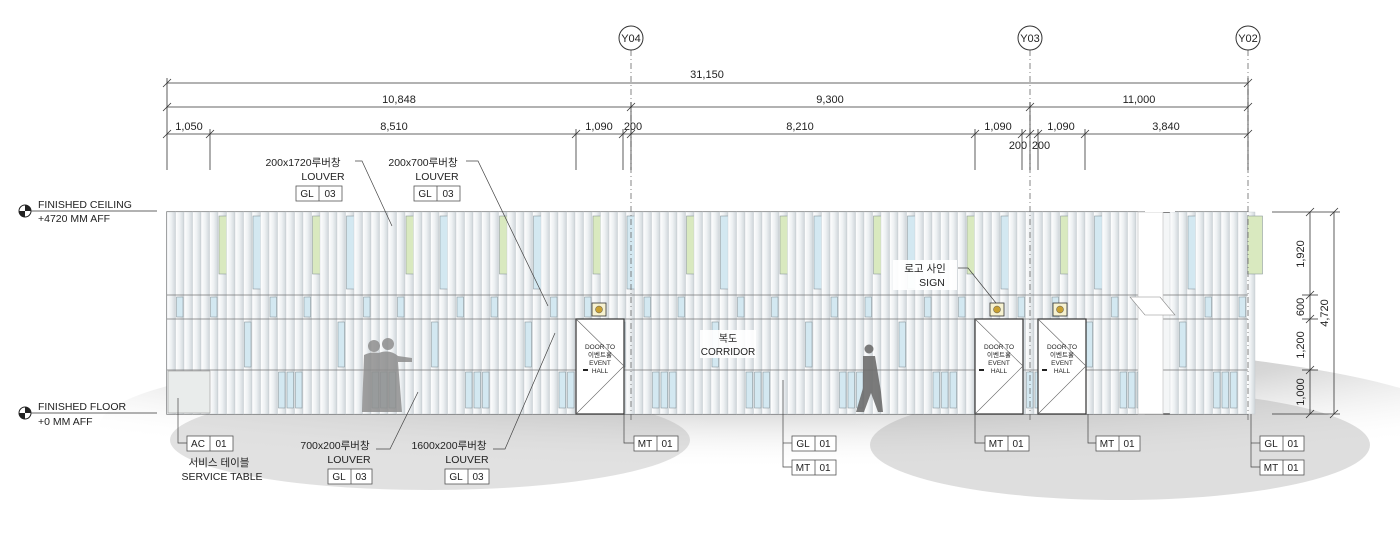 This screenshot has width=1400, height=539. Describe the element at coordinates (467, 460) in the screenshot. I see `callout-louver-1600x200-en: LOUVER` at that location.